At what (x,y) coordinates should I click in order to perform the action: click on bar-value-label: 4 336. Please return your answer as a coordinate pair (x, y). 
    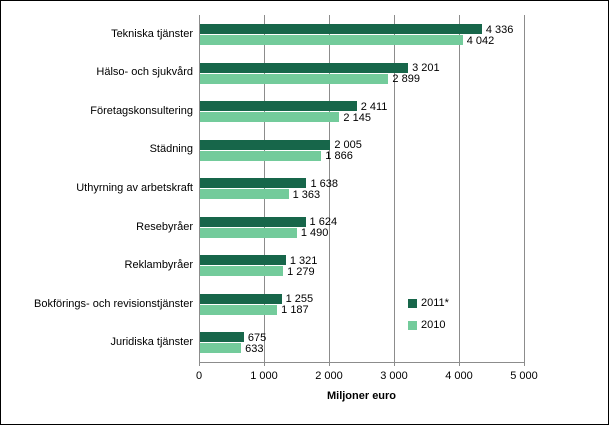
    Looking at the image, I should click on (499, 29).